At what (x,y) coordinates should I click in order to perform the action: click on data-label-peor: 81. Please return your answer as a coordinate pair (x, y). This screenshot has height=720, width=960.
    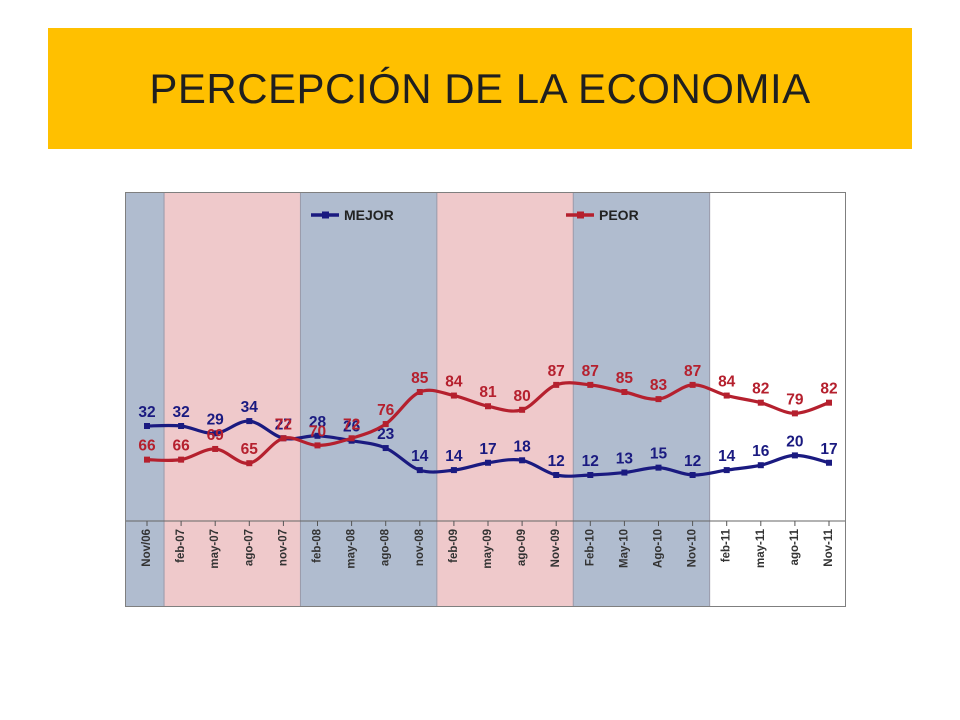
    Looking at the image, I should click on (488, 392).